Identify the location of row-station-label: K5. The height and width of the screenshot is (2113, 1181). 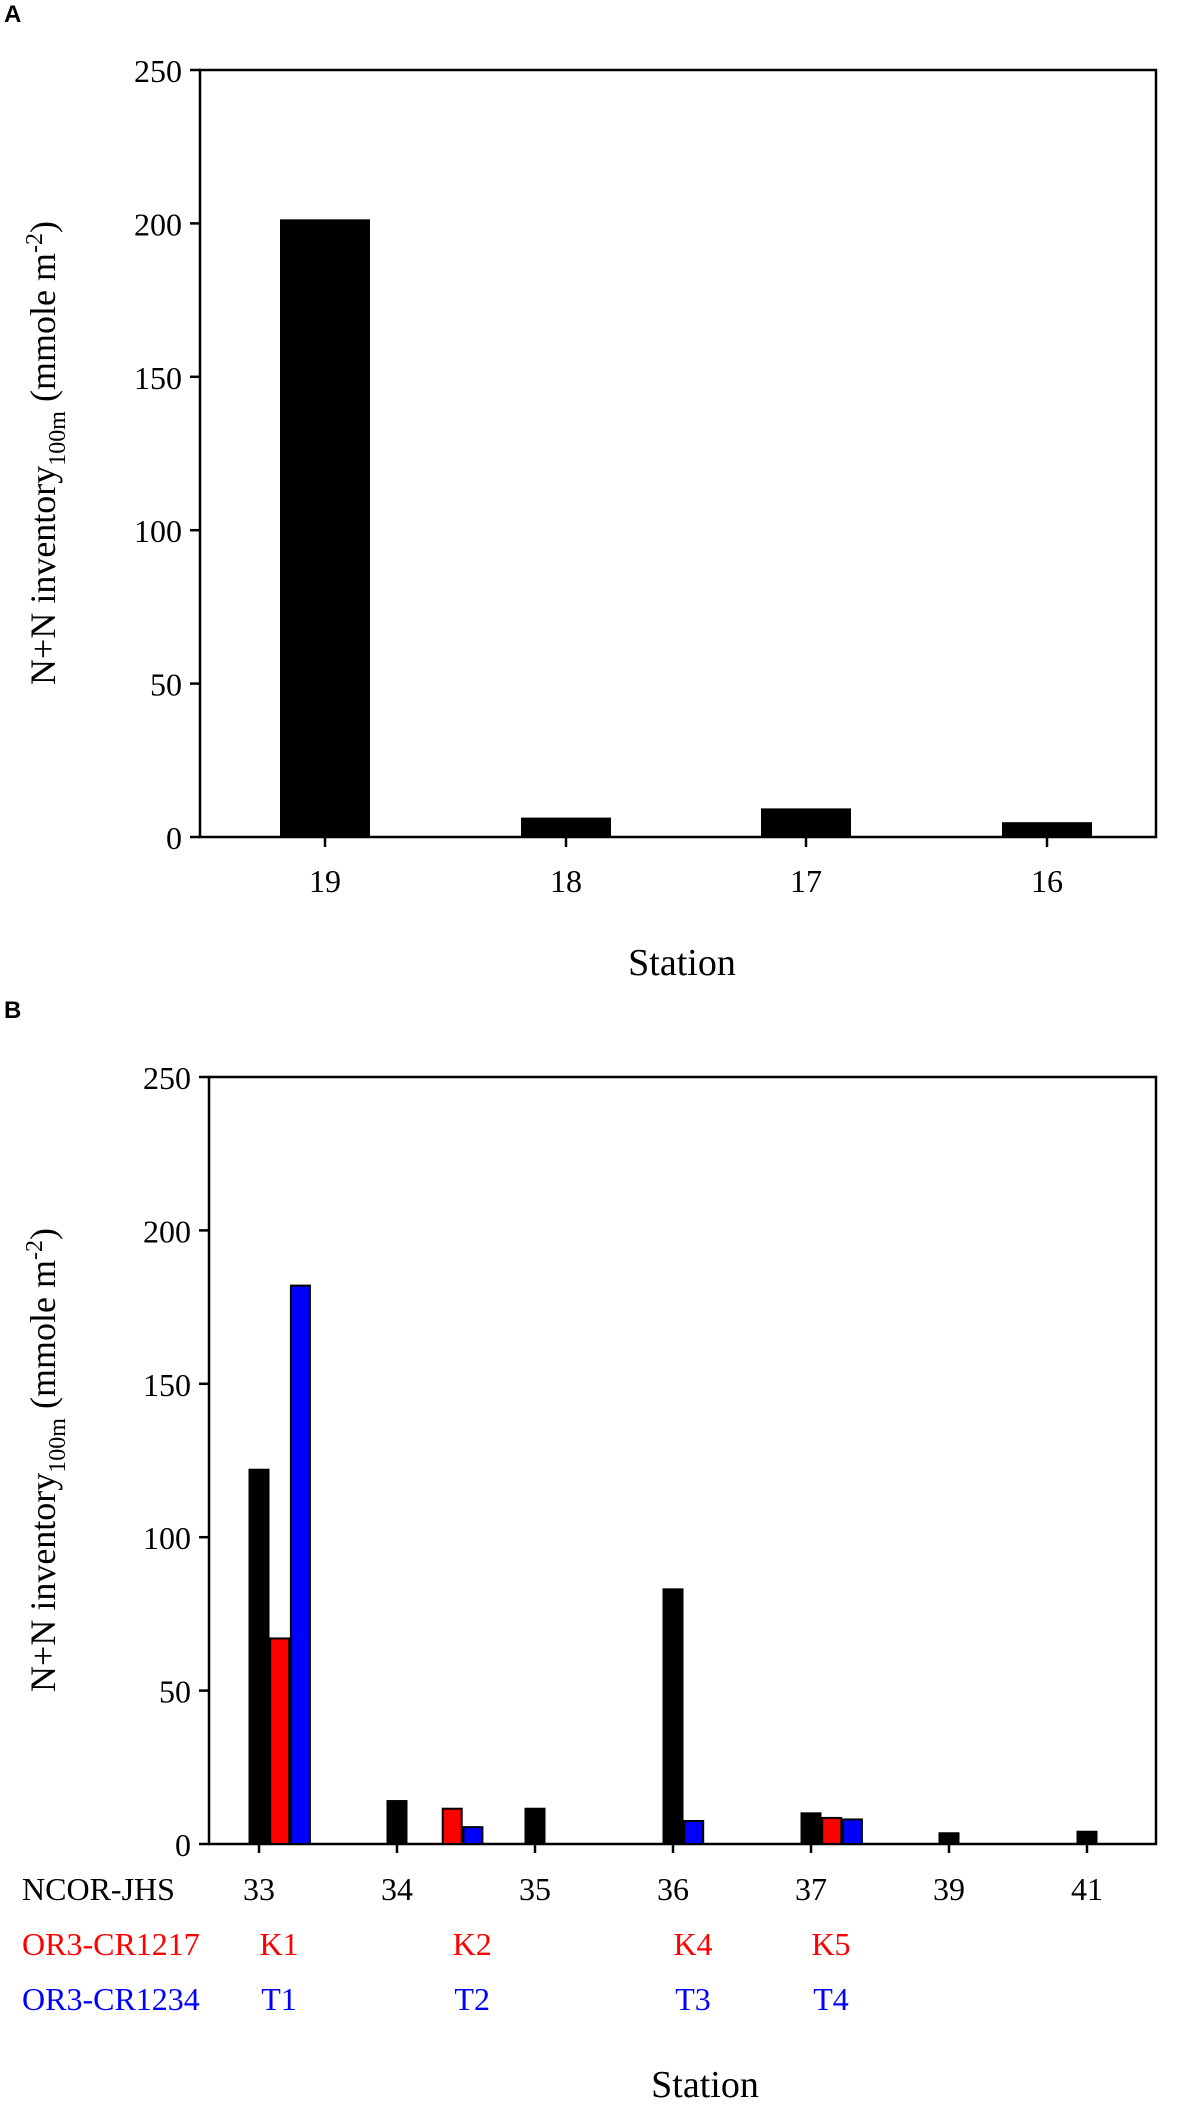
(830, 1944).